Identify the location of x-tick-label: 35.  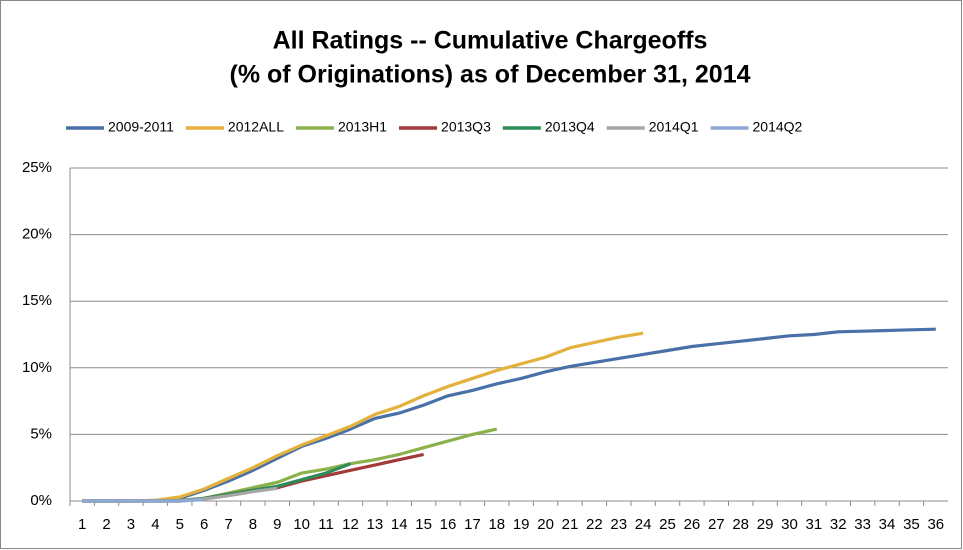
(911, 524).